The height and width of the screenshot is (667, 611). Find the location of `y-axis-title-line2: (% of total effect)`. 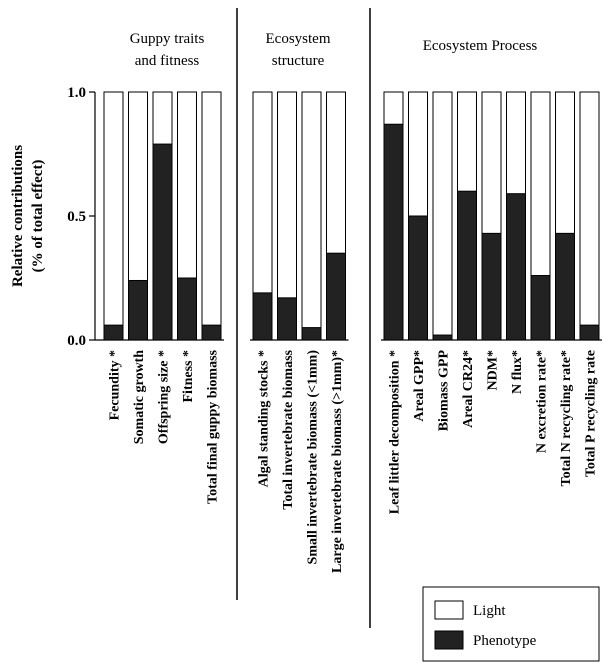

y-axis-title-line2: (% of total effect) is located at coordinates (38, 216).